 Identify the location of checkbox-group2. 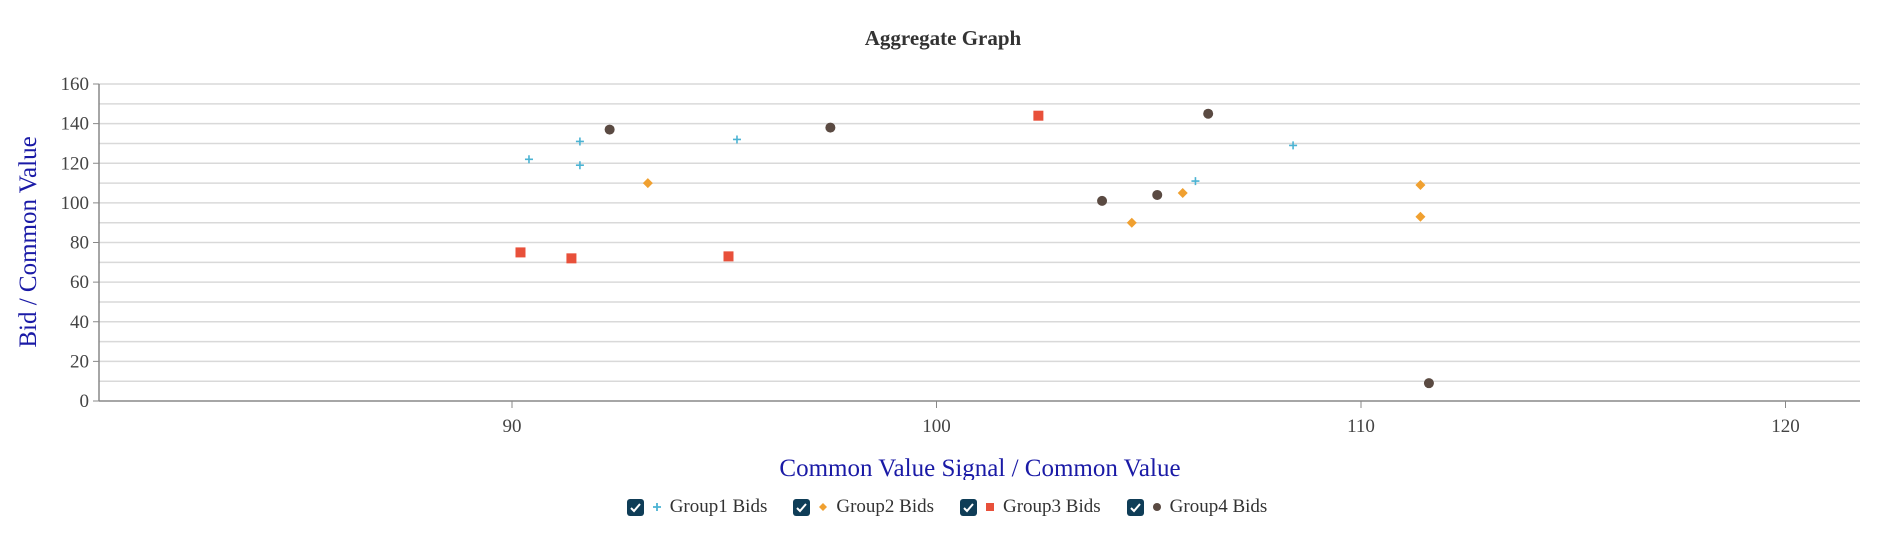
(802, 507).